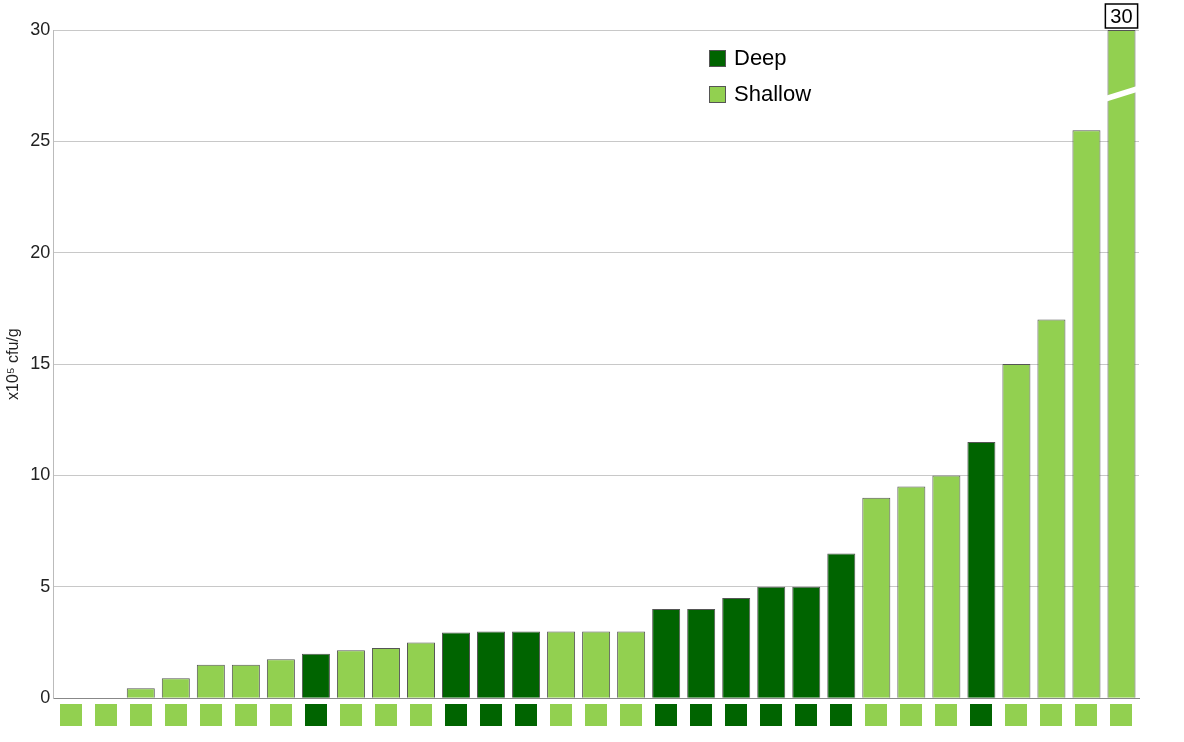 Image resolution: width=1184 pixels, height=742 pixels. I want to click on y-tick-label: 30, so click(40, 28).